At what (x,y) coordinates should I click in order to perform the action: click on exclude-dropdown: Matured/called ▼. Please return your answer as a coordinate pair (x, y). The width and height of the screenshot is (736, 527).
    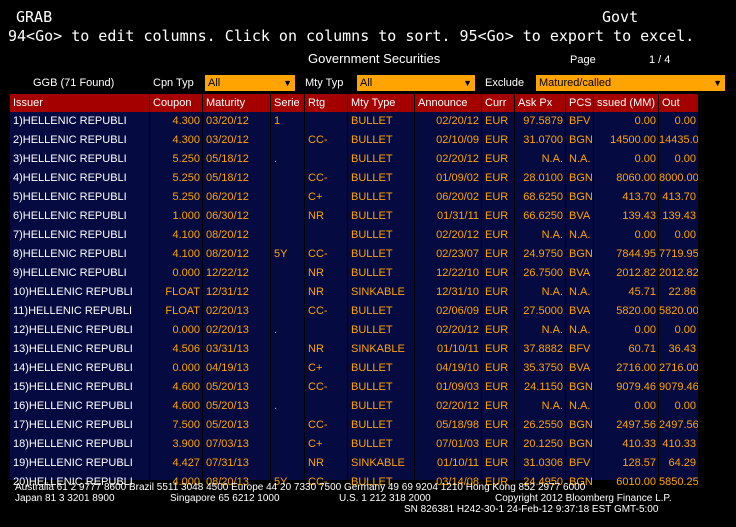
    Looking at the image, I should click on (630, 83).